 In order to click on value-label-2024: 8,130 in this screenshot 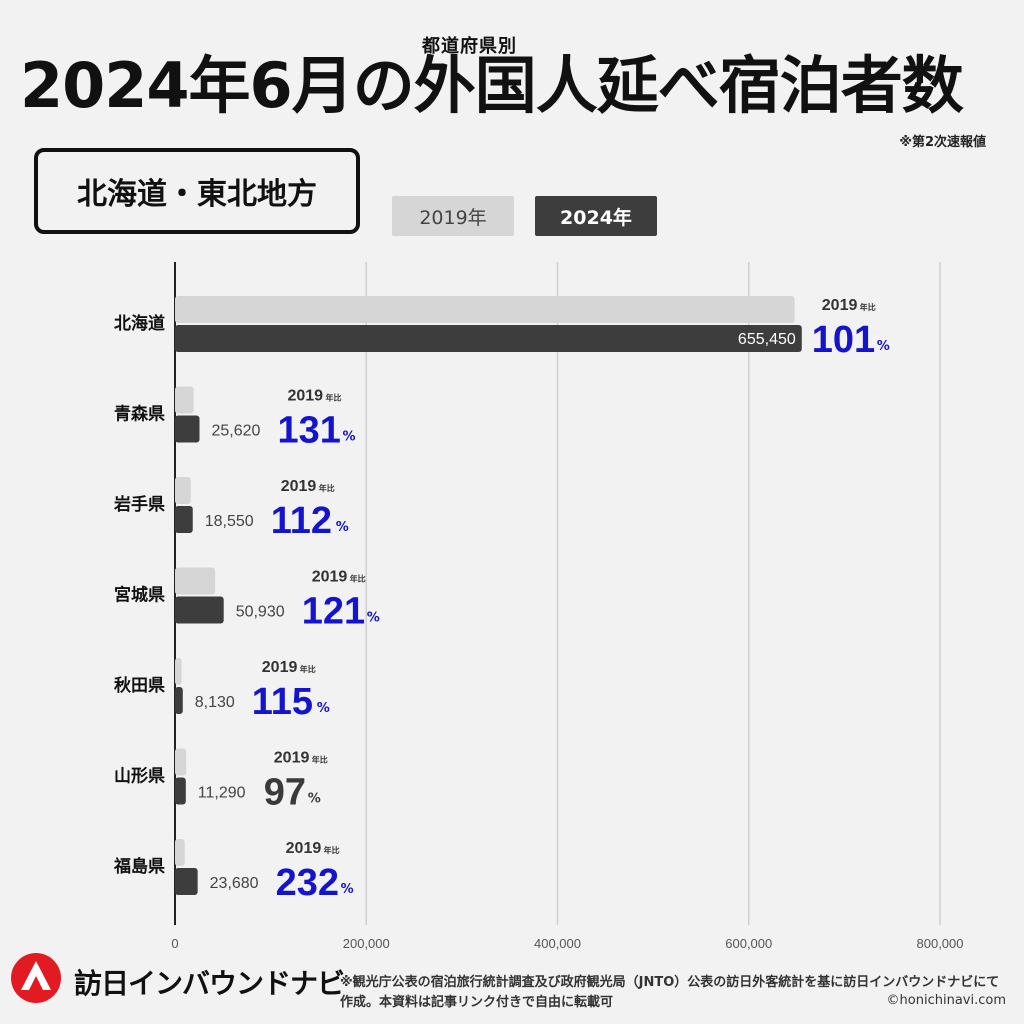, I will do `click(215, 702)`.